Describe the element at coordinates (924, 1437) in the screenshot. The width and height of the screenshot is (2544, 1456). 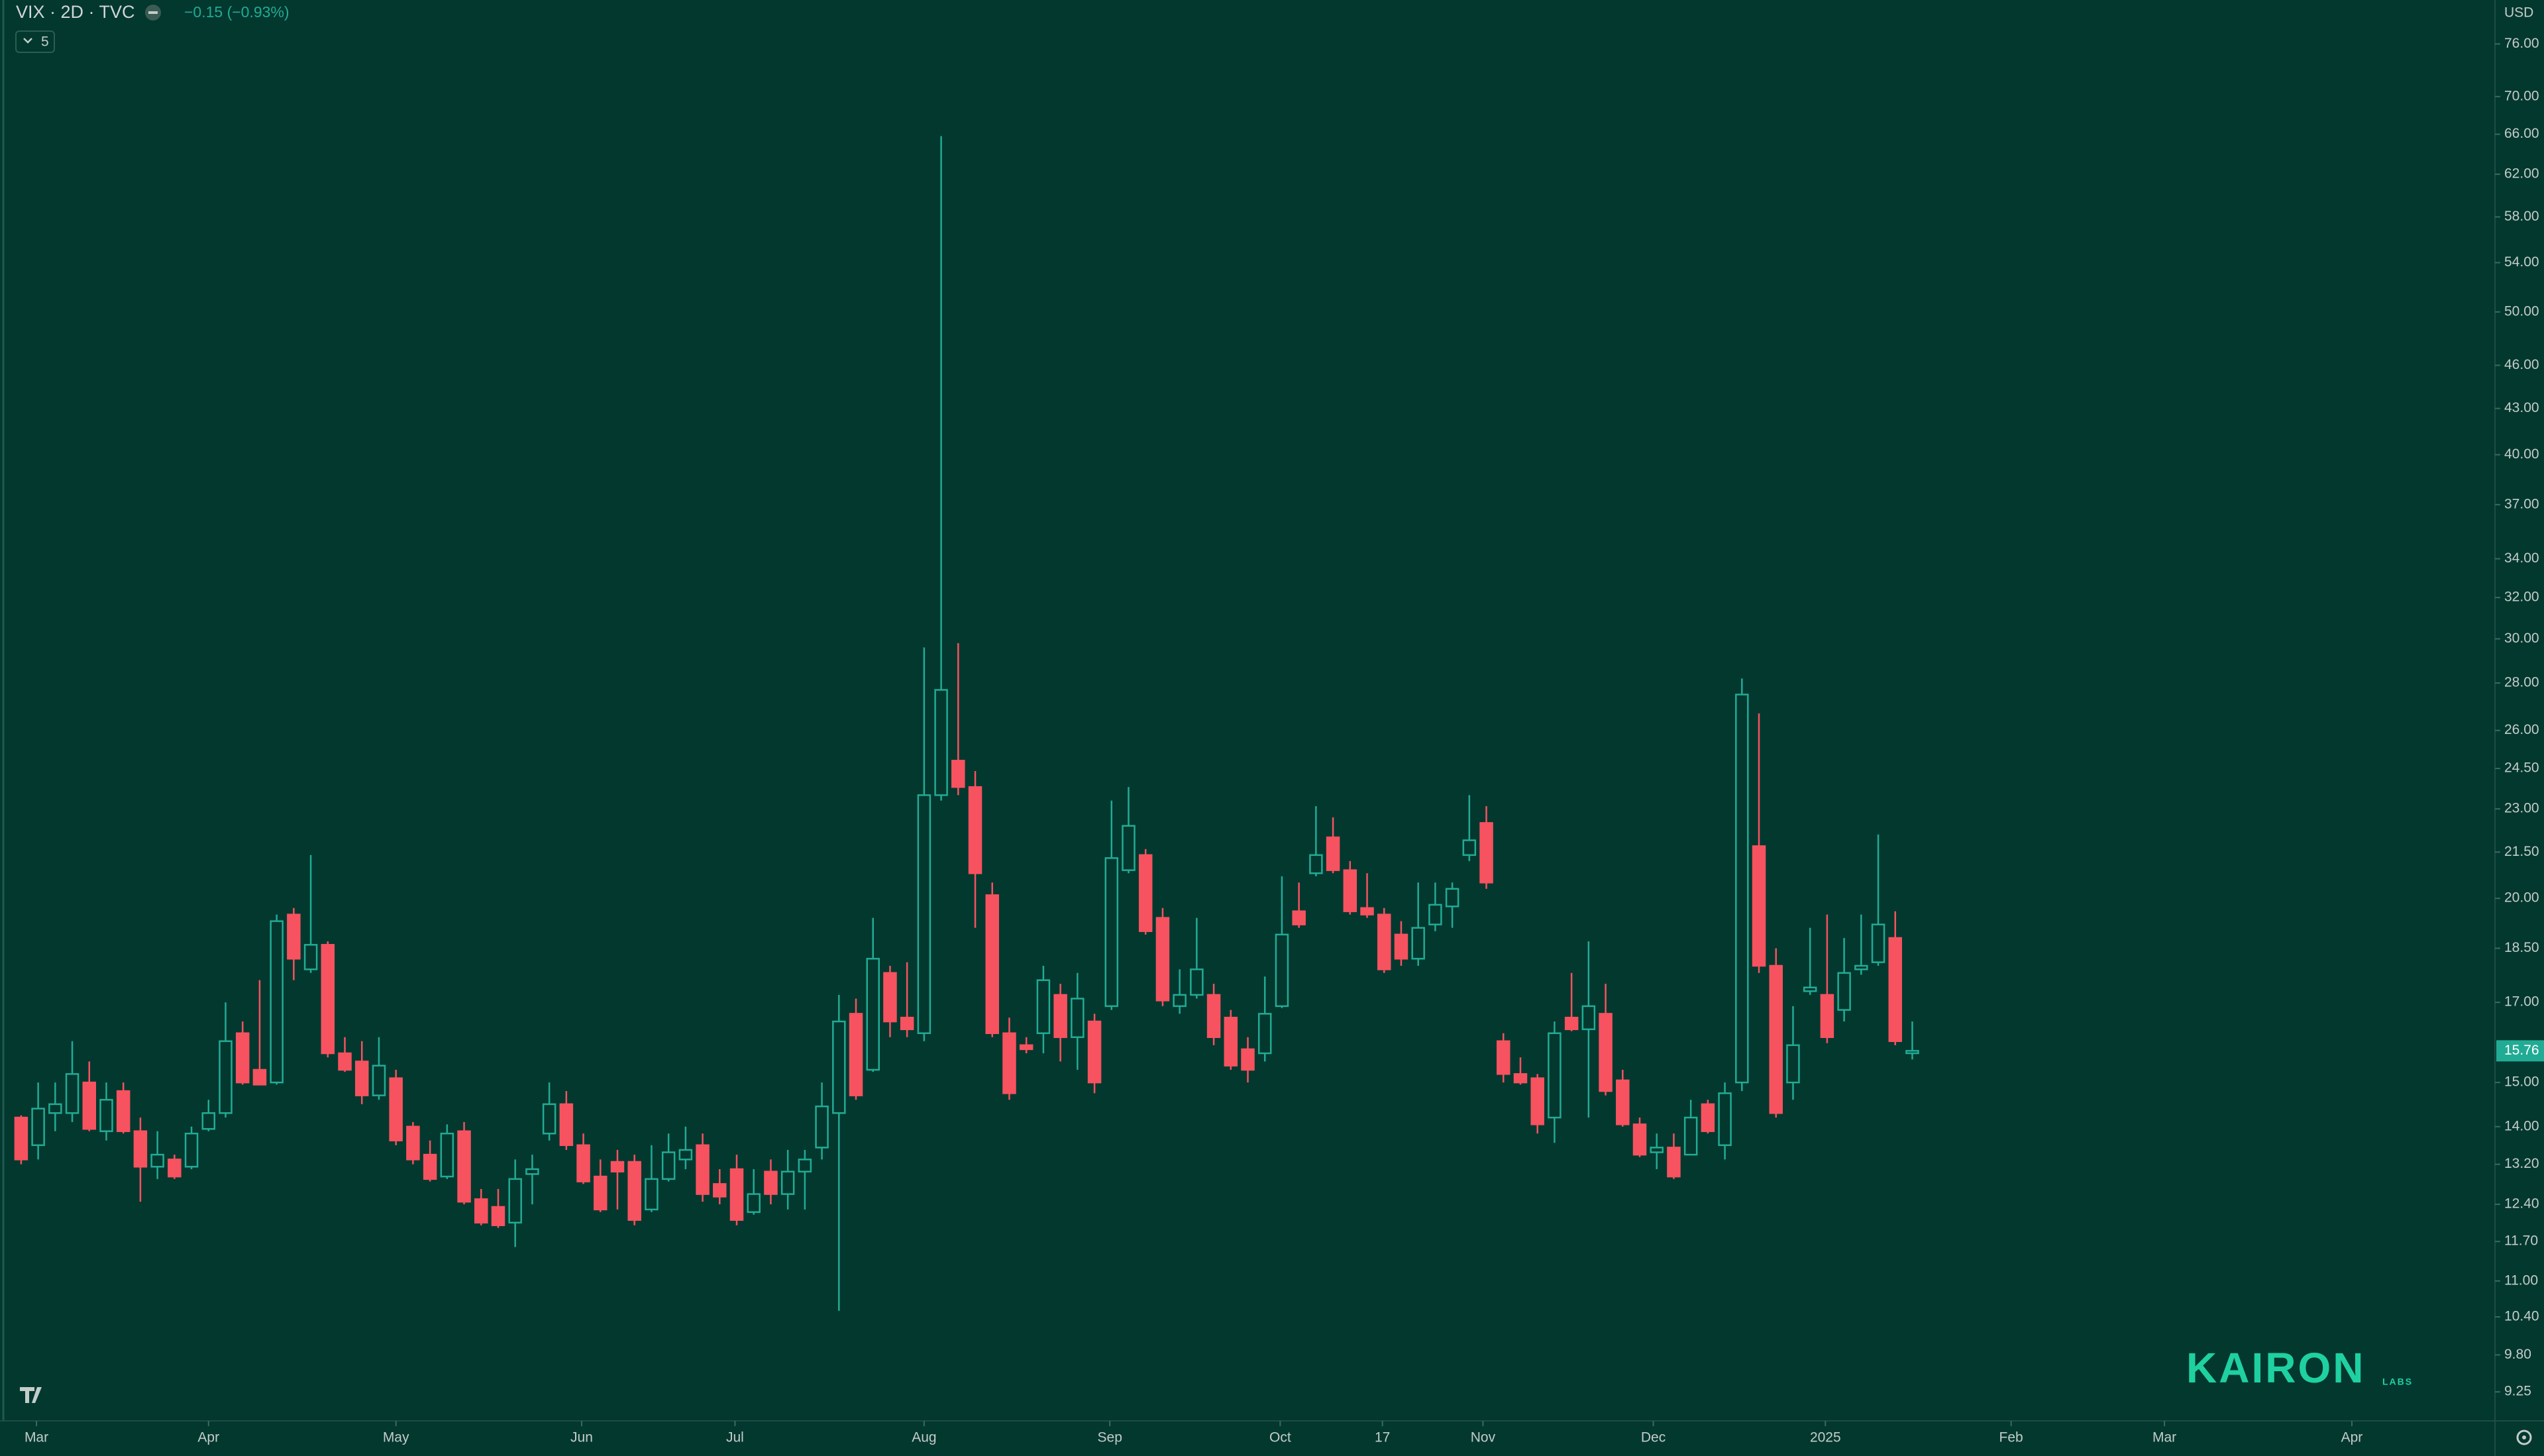
I see `x-tick-label: Aug` at that location.